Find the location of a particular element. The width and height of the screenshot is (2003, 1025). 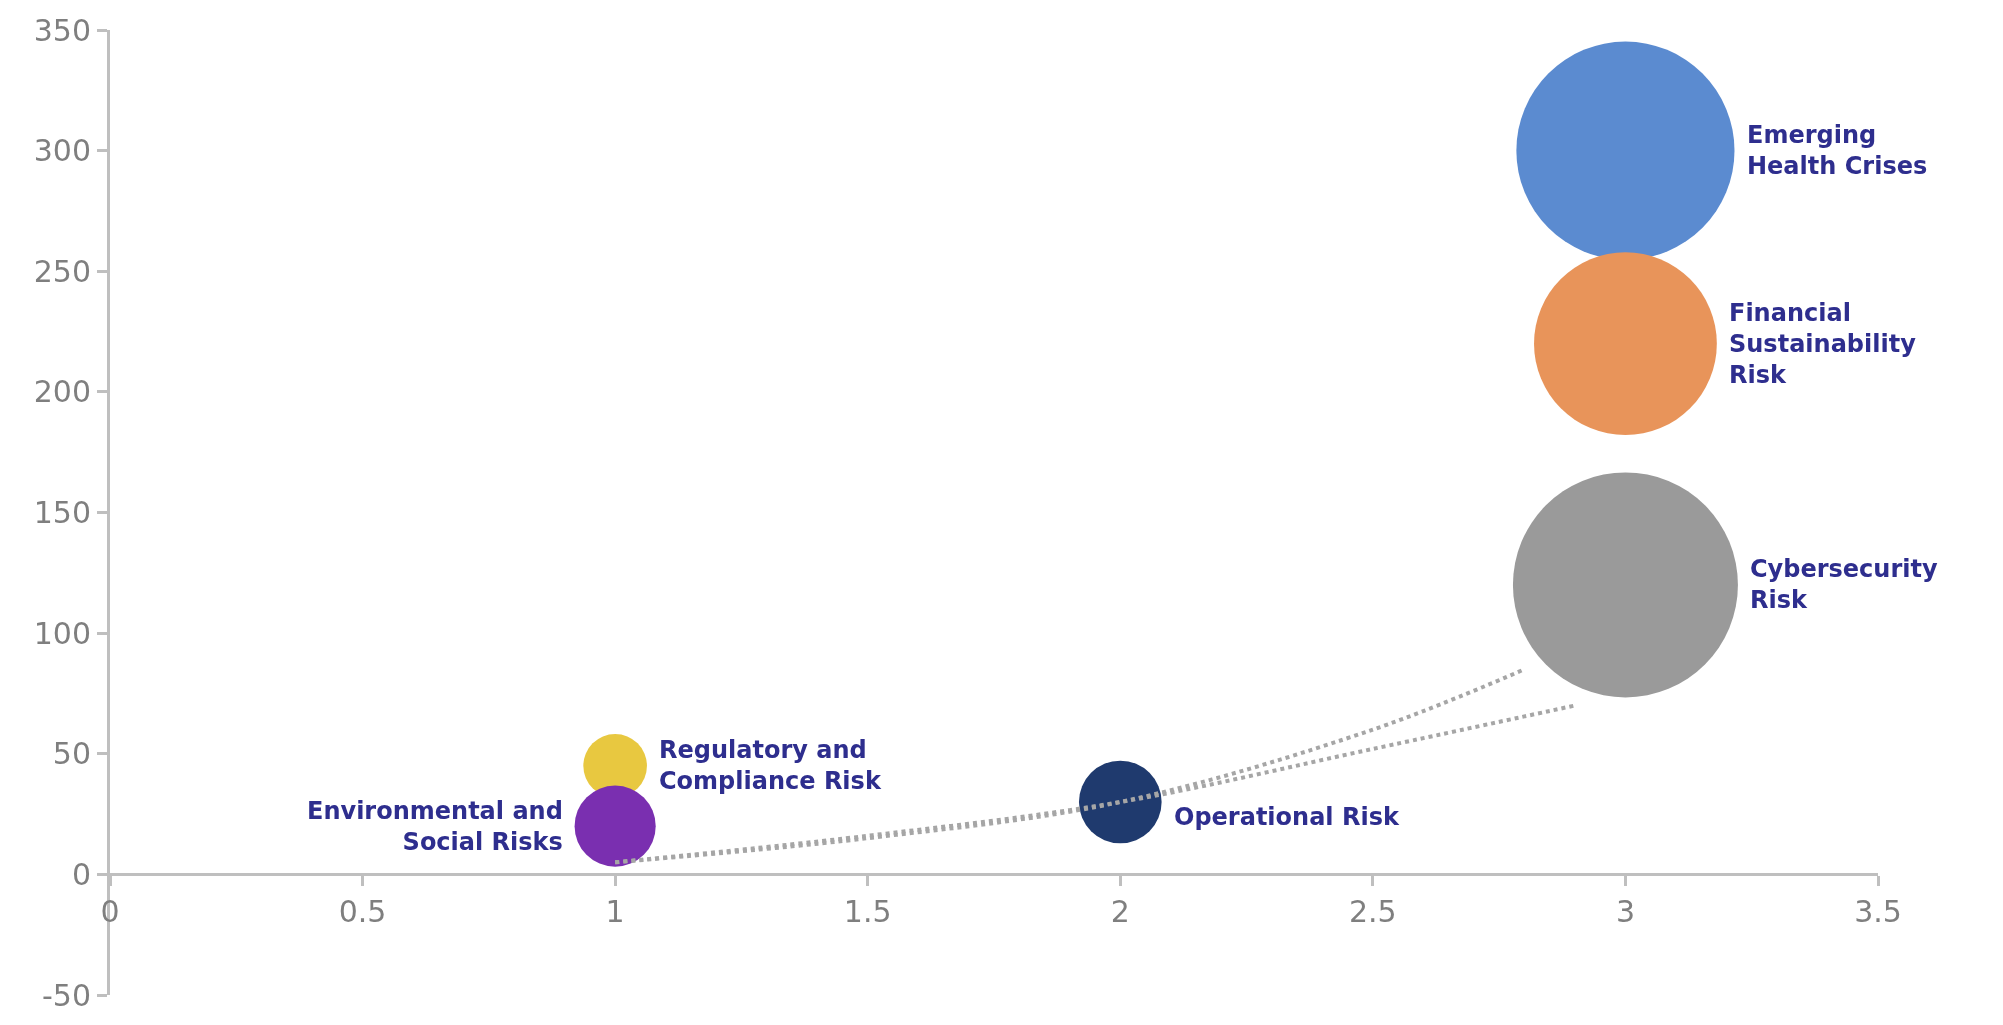

x-tick-label: 3.5 is located at coordinates (1878, 912).